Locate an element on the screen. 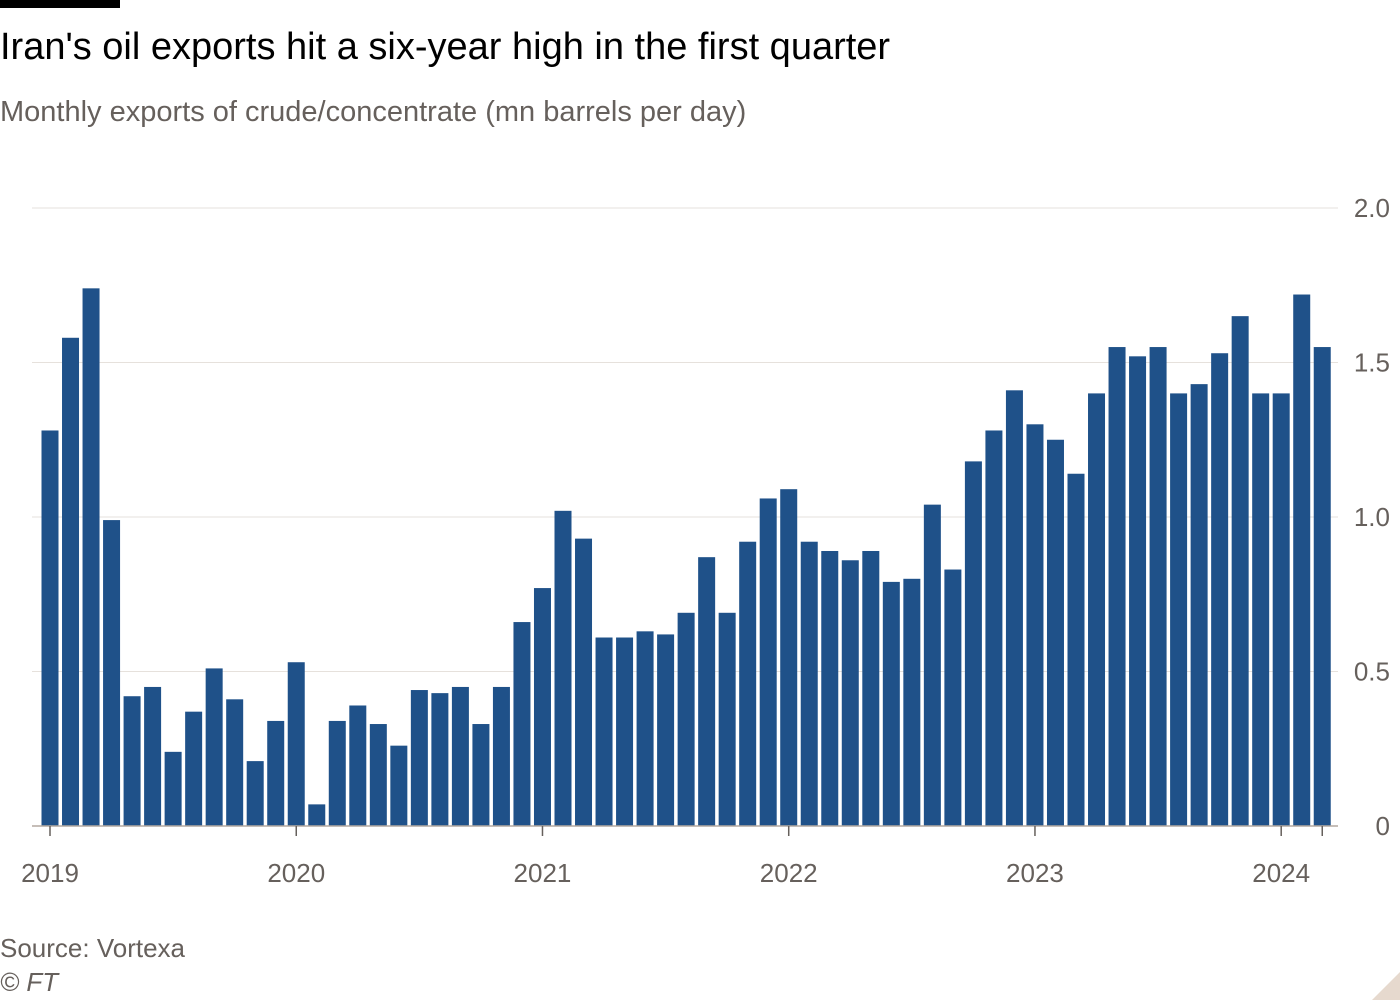 This screenshot has width=1400, height=1000. x-tick-label: 2019 is located at coordinates (50, 873).